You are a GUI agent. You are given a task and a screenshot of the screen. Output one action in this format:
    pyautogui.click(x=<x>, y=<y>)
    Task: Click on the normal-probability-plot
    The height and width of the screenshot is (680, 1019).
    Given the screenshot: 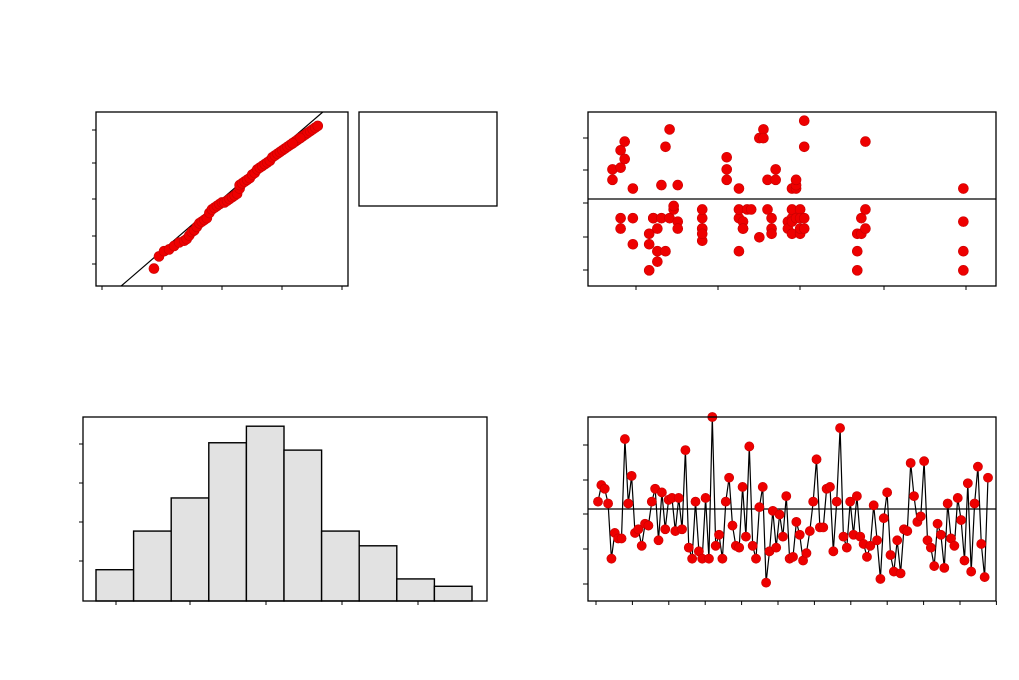 What is the action you would take?
    pyautogui.click(x=220, y=200)
    